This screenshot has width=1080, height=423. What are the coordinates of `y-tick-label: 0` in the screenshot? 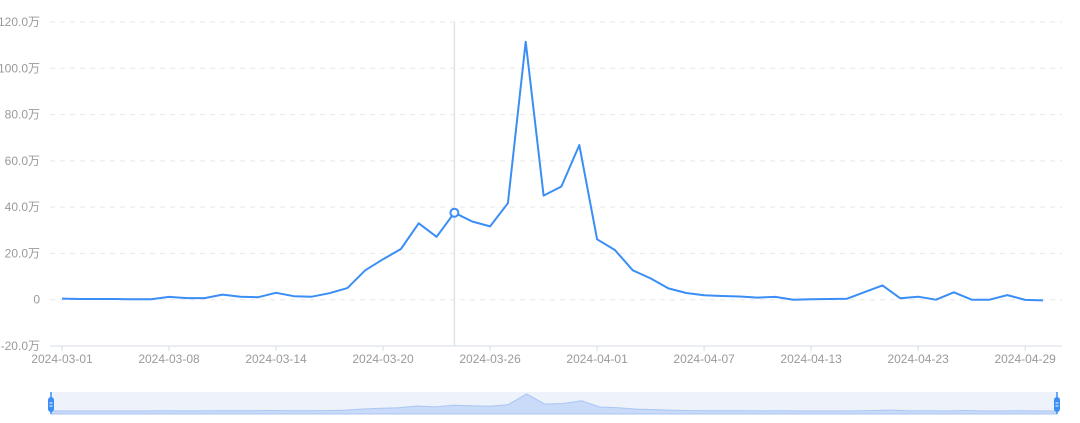 It's located at (36, 300).